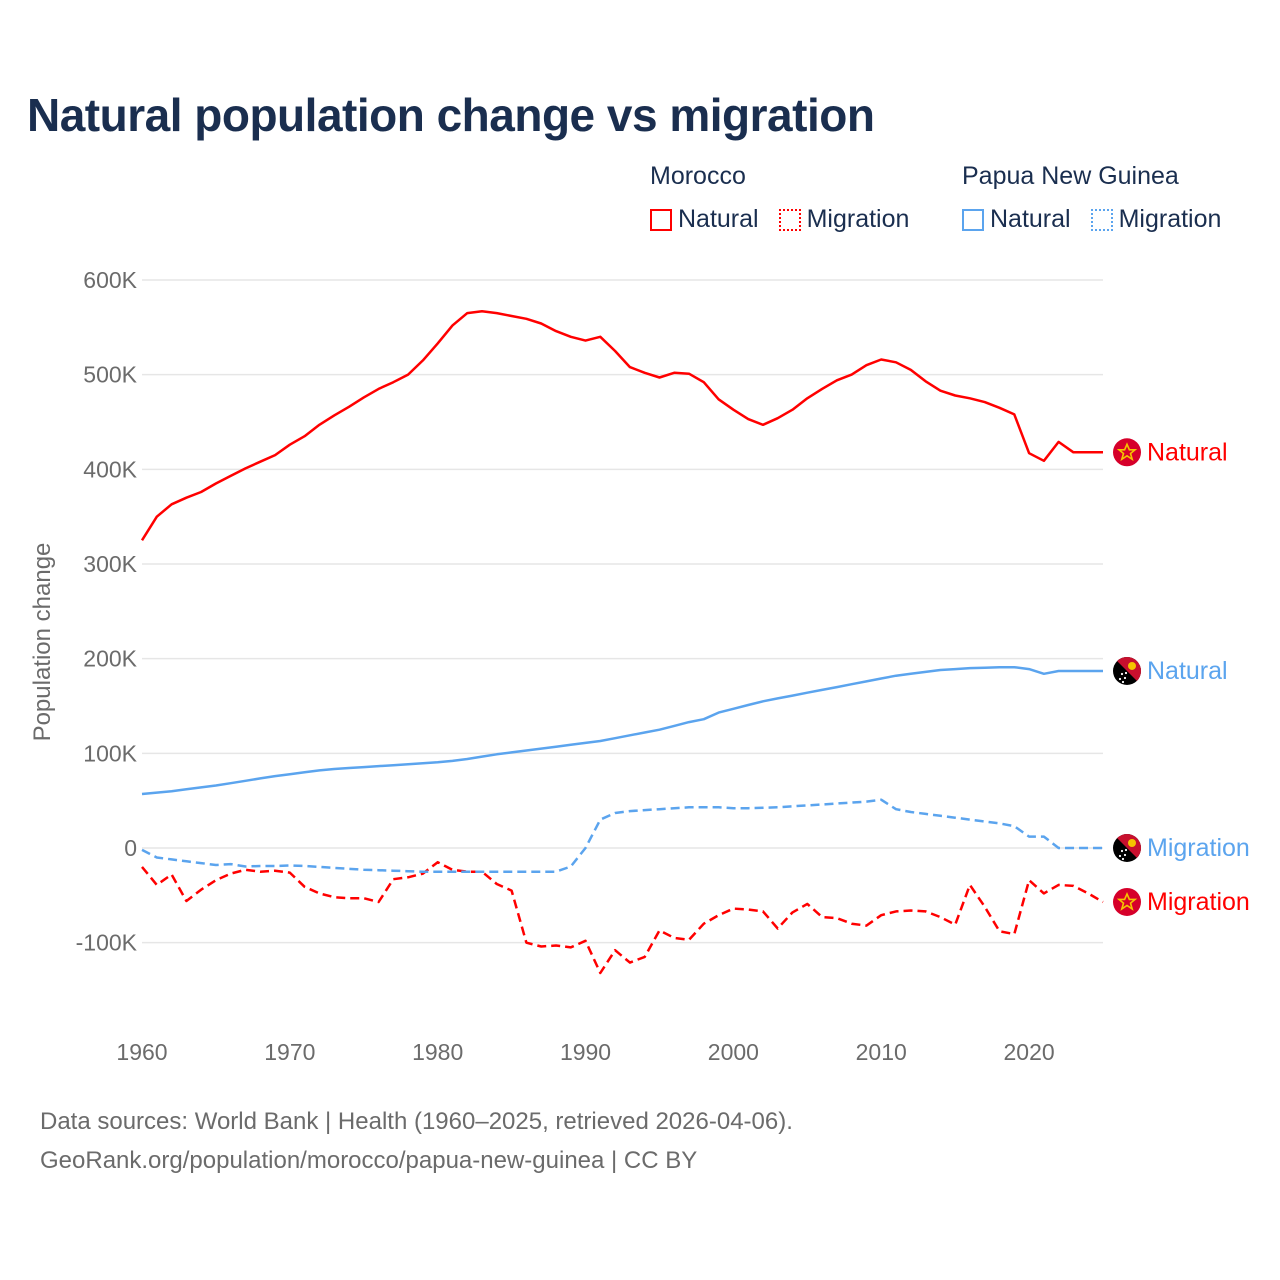 This screenshot has height=1280, width=1280. Describe the element at coordinates (110, 659) in the screenshot. I see `y-tick-label: 200K` at that location.